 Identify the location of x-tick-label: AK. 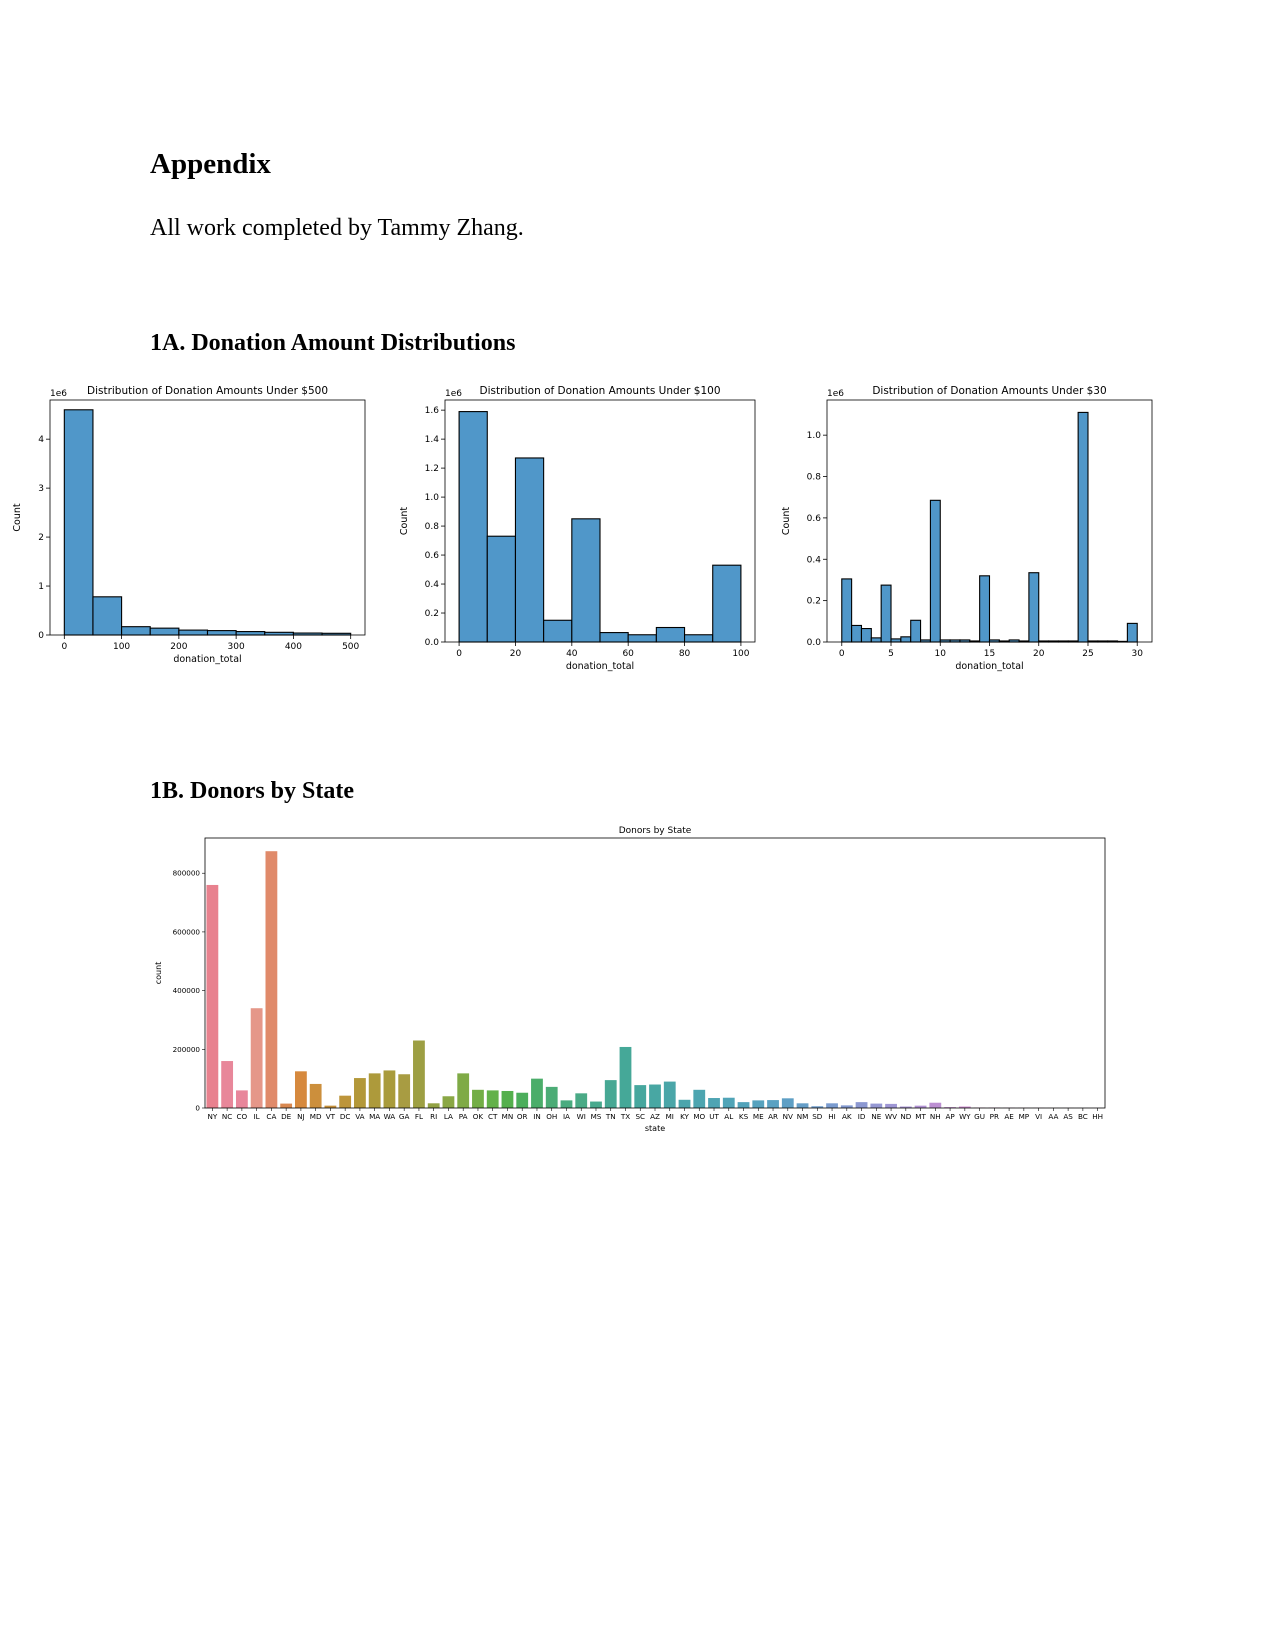
(847, 1116).